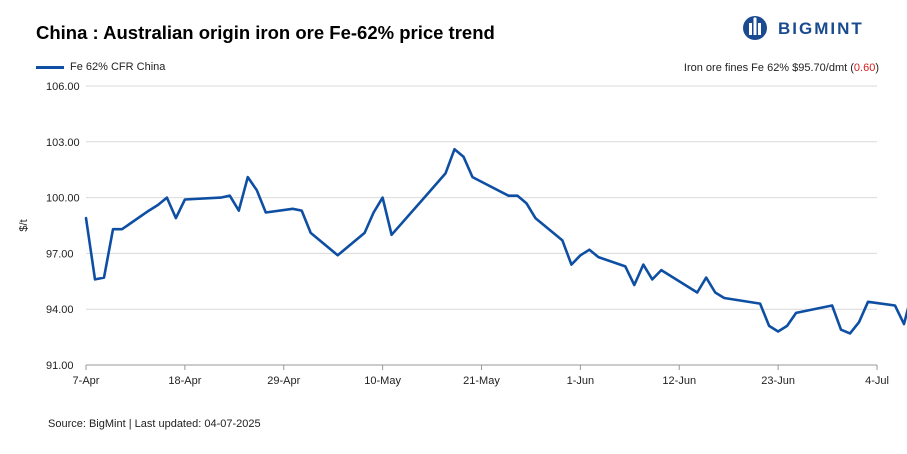  Describe the element at coordinates (24, 225) in the screenshot. I see `y-axis-label: $/t` at that location.